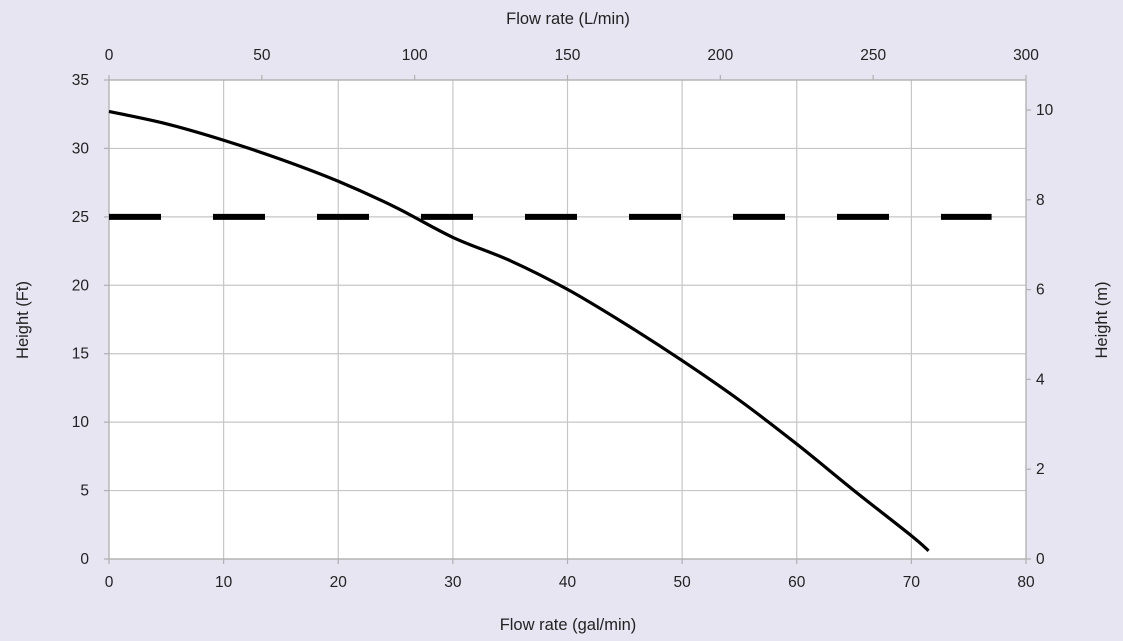  What do you see at coordinates (81, 422) in the screenshot?
I see `y-tick-label: 10` at bounding box center [81, 422].